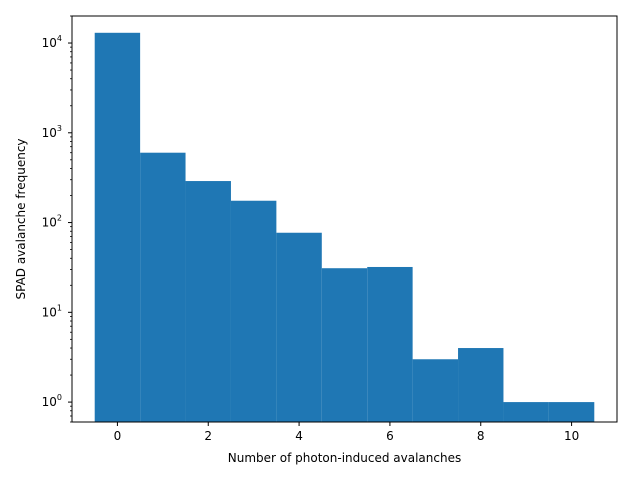 The height and width of the screenshot is (480, 640). What do you see at coordinates (208, 436) in the screenshot?
I see `x-tick-label: 2` at bounding box center [208, 436].